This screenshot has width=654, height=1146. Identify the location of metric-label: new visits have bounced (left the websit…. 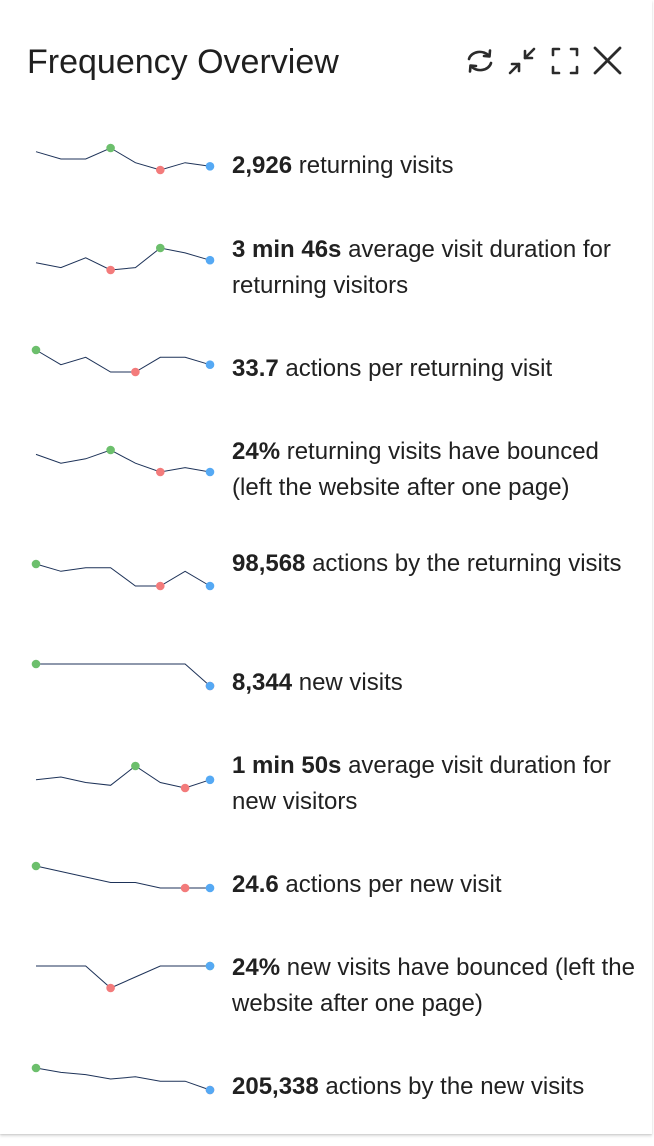
(433, 985).